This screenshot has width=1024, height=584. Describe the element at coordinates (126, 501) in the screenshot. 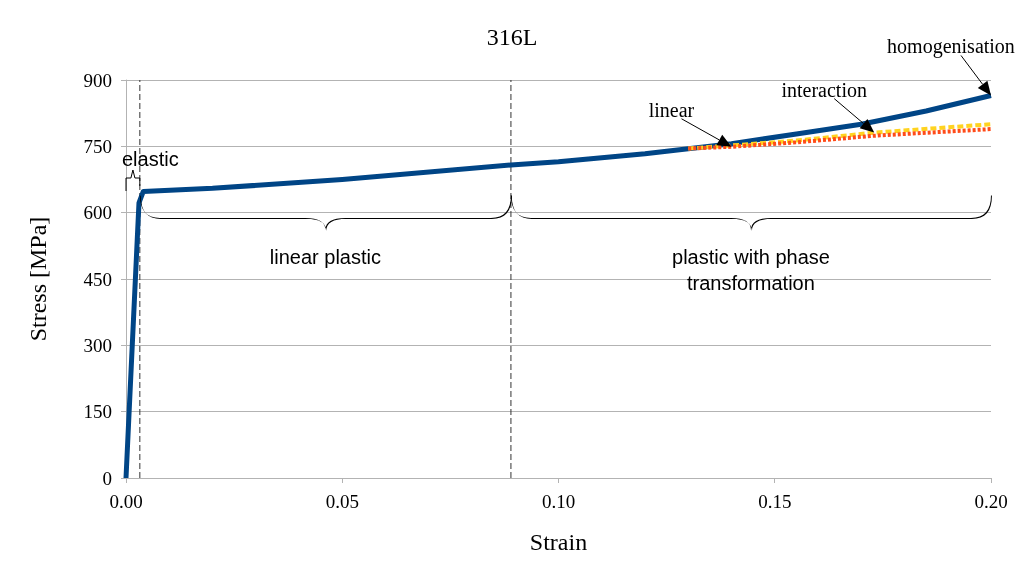

I see `x-tick-label: 0.00` at that location.